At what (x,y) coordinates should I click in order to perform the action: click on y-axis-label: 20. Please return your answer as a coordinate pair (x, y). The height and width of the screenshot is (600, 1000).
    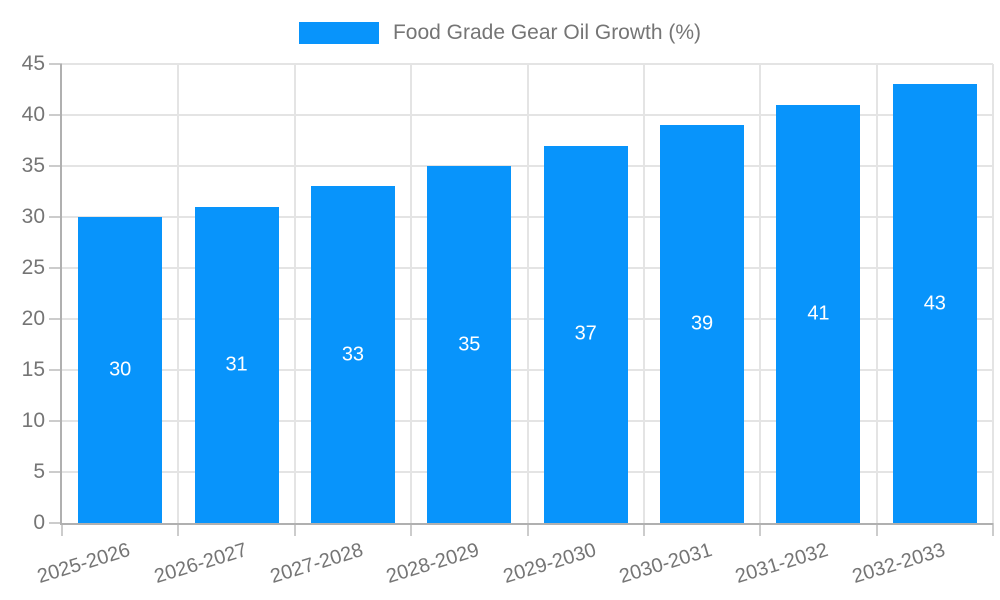
    Looking at the image, I should click on (33, 318).